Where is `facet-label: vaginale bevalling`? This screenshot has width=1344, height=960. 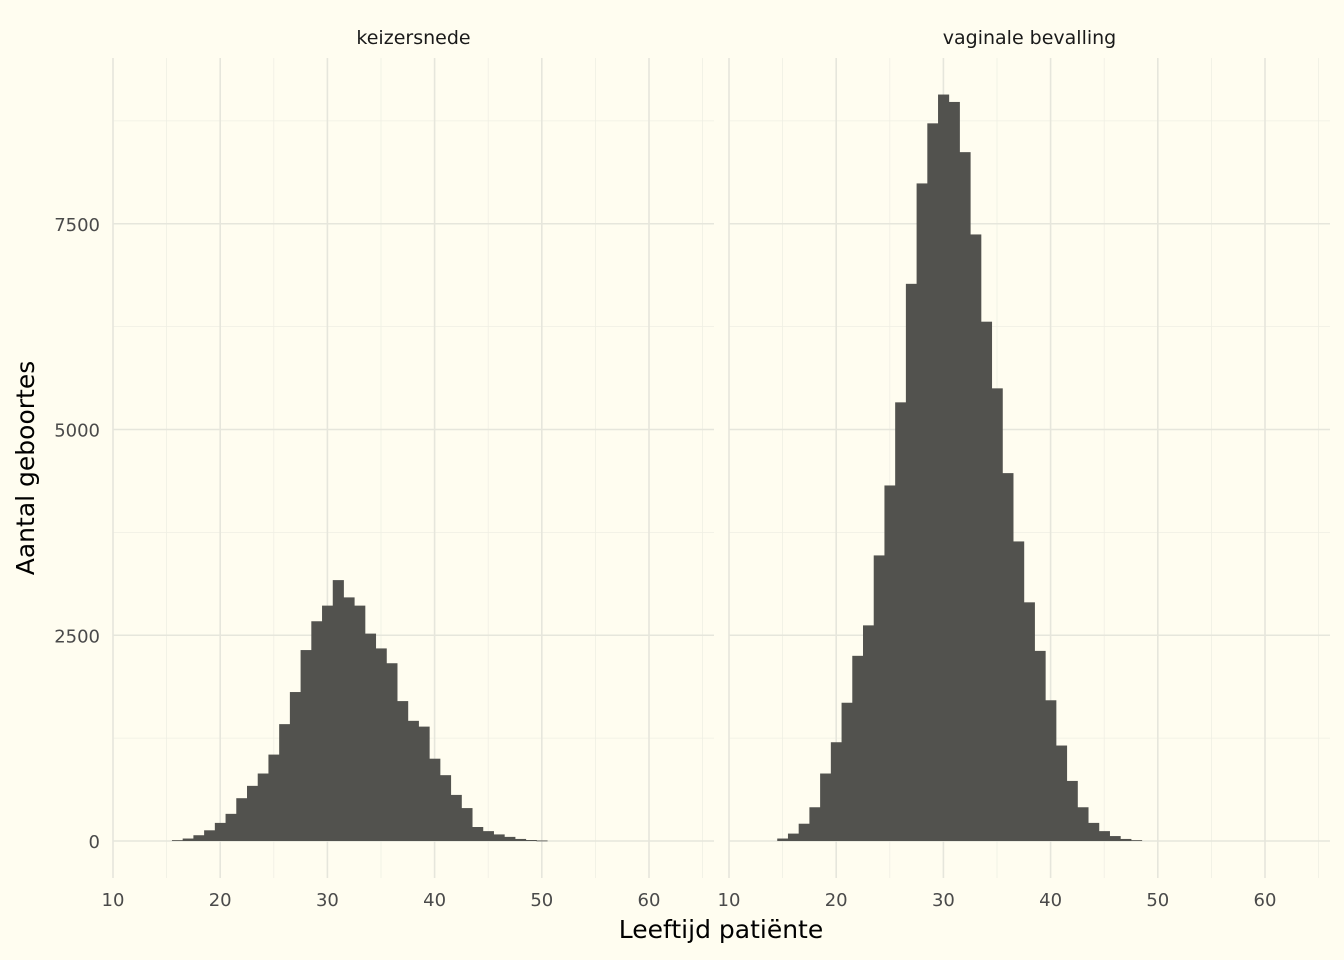
facet-label: vaginale bevalling is located at coordinates (1030, 38).